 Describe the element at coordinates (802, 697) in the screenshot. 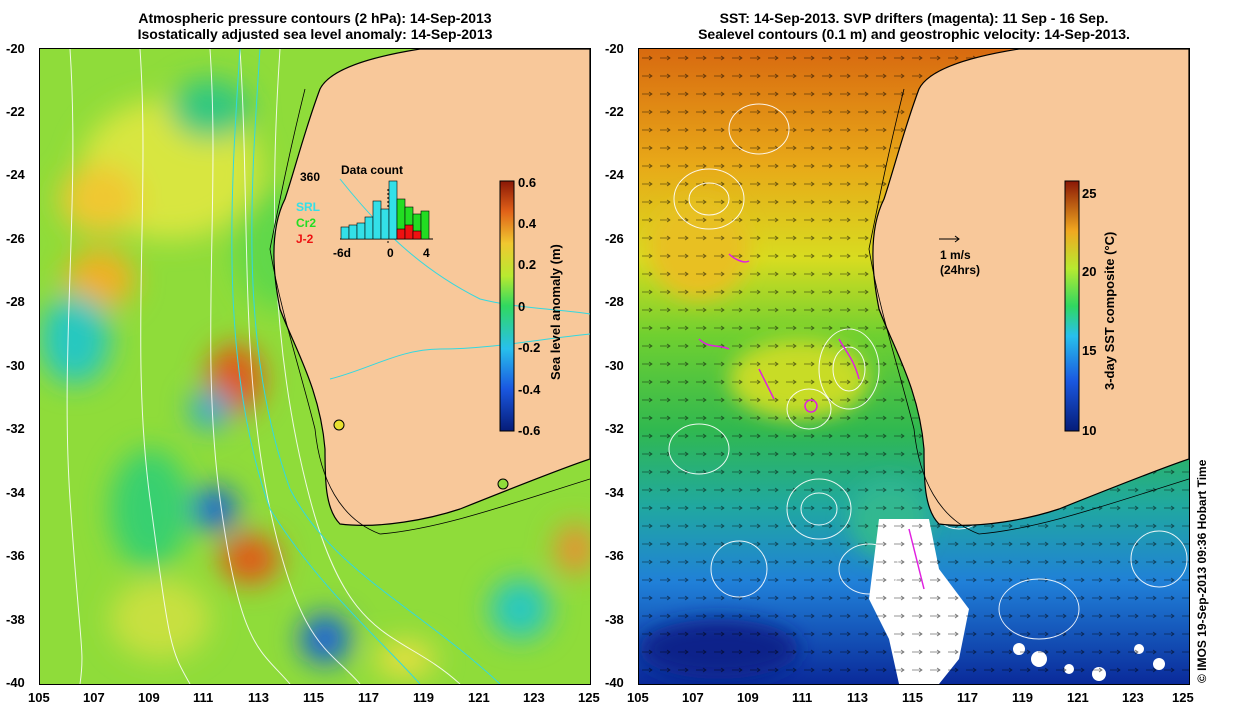

I see `right-lon-label: 111` at that location.